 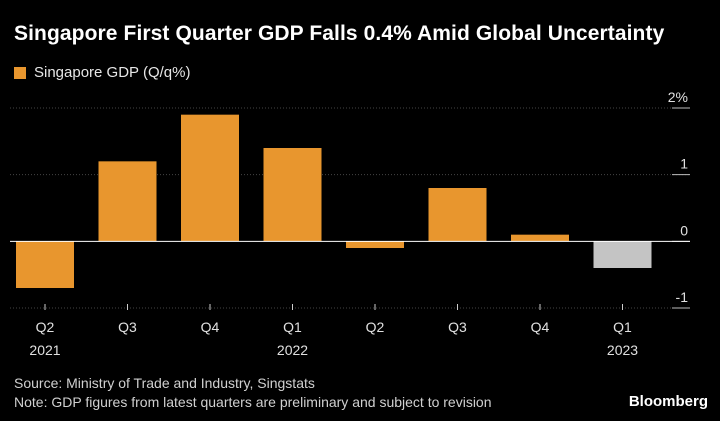 I want to click on legend: Singapore GDP (Q/q%), so click(x=102, y=72).